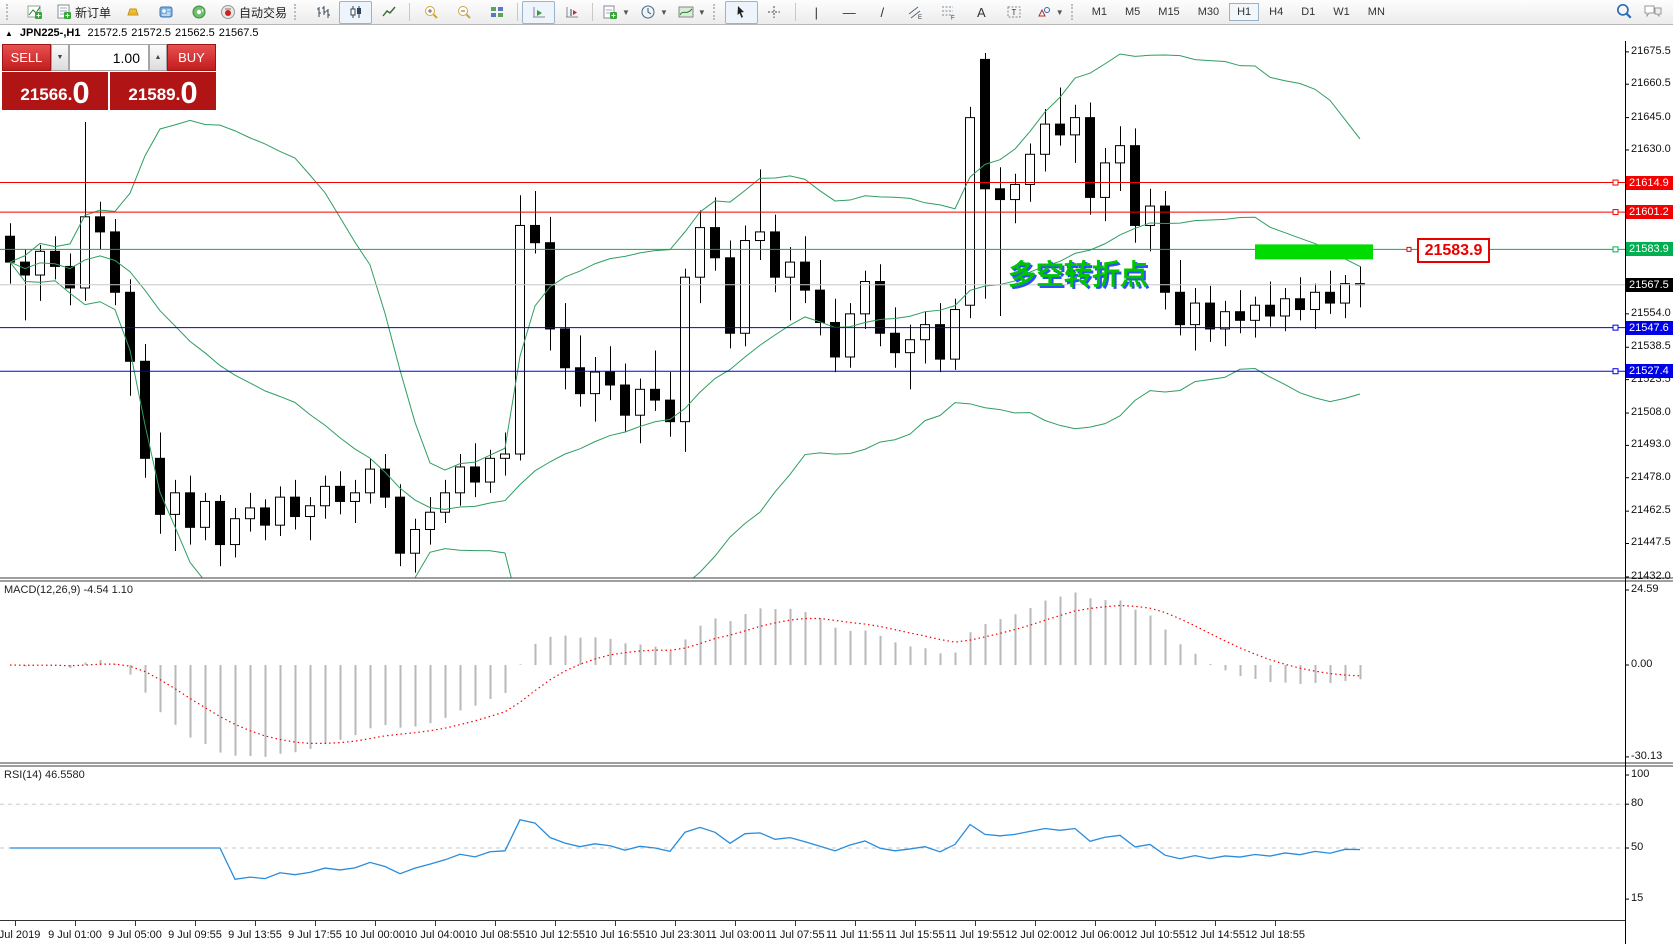  Describe the element at coordinates (152, 94) in the screenshot. I see `buy-price-main: 21589` at that location.